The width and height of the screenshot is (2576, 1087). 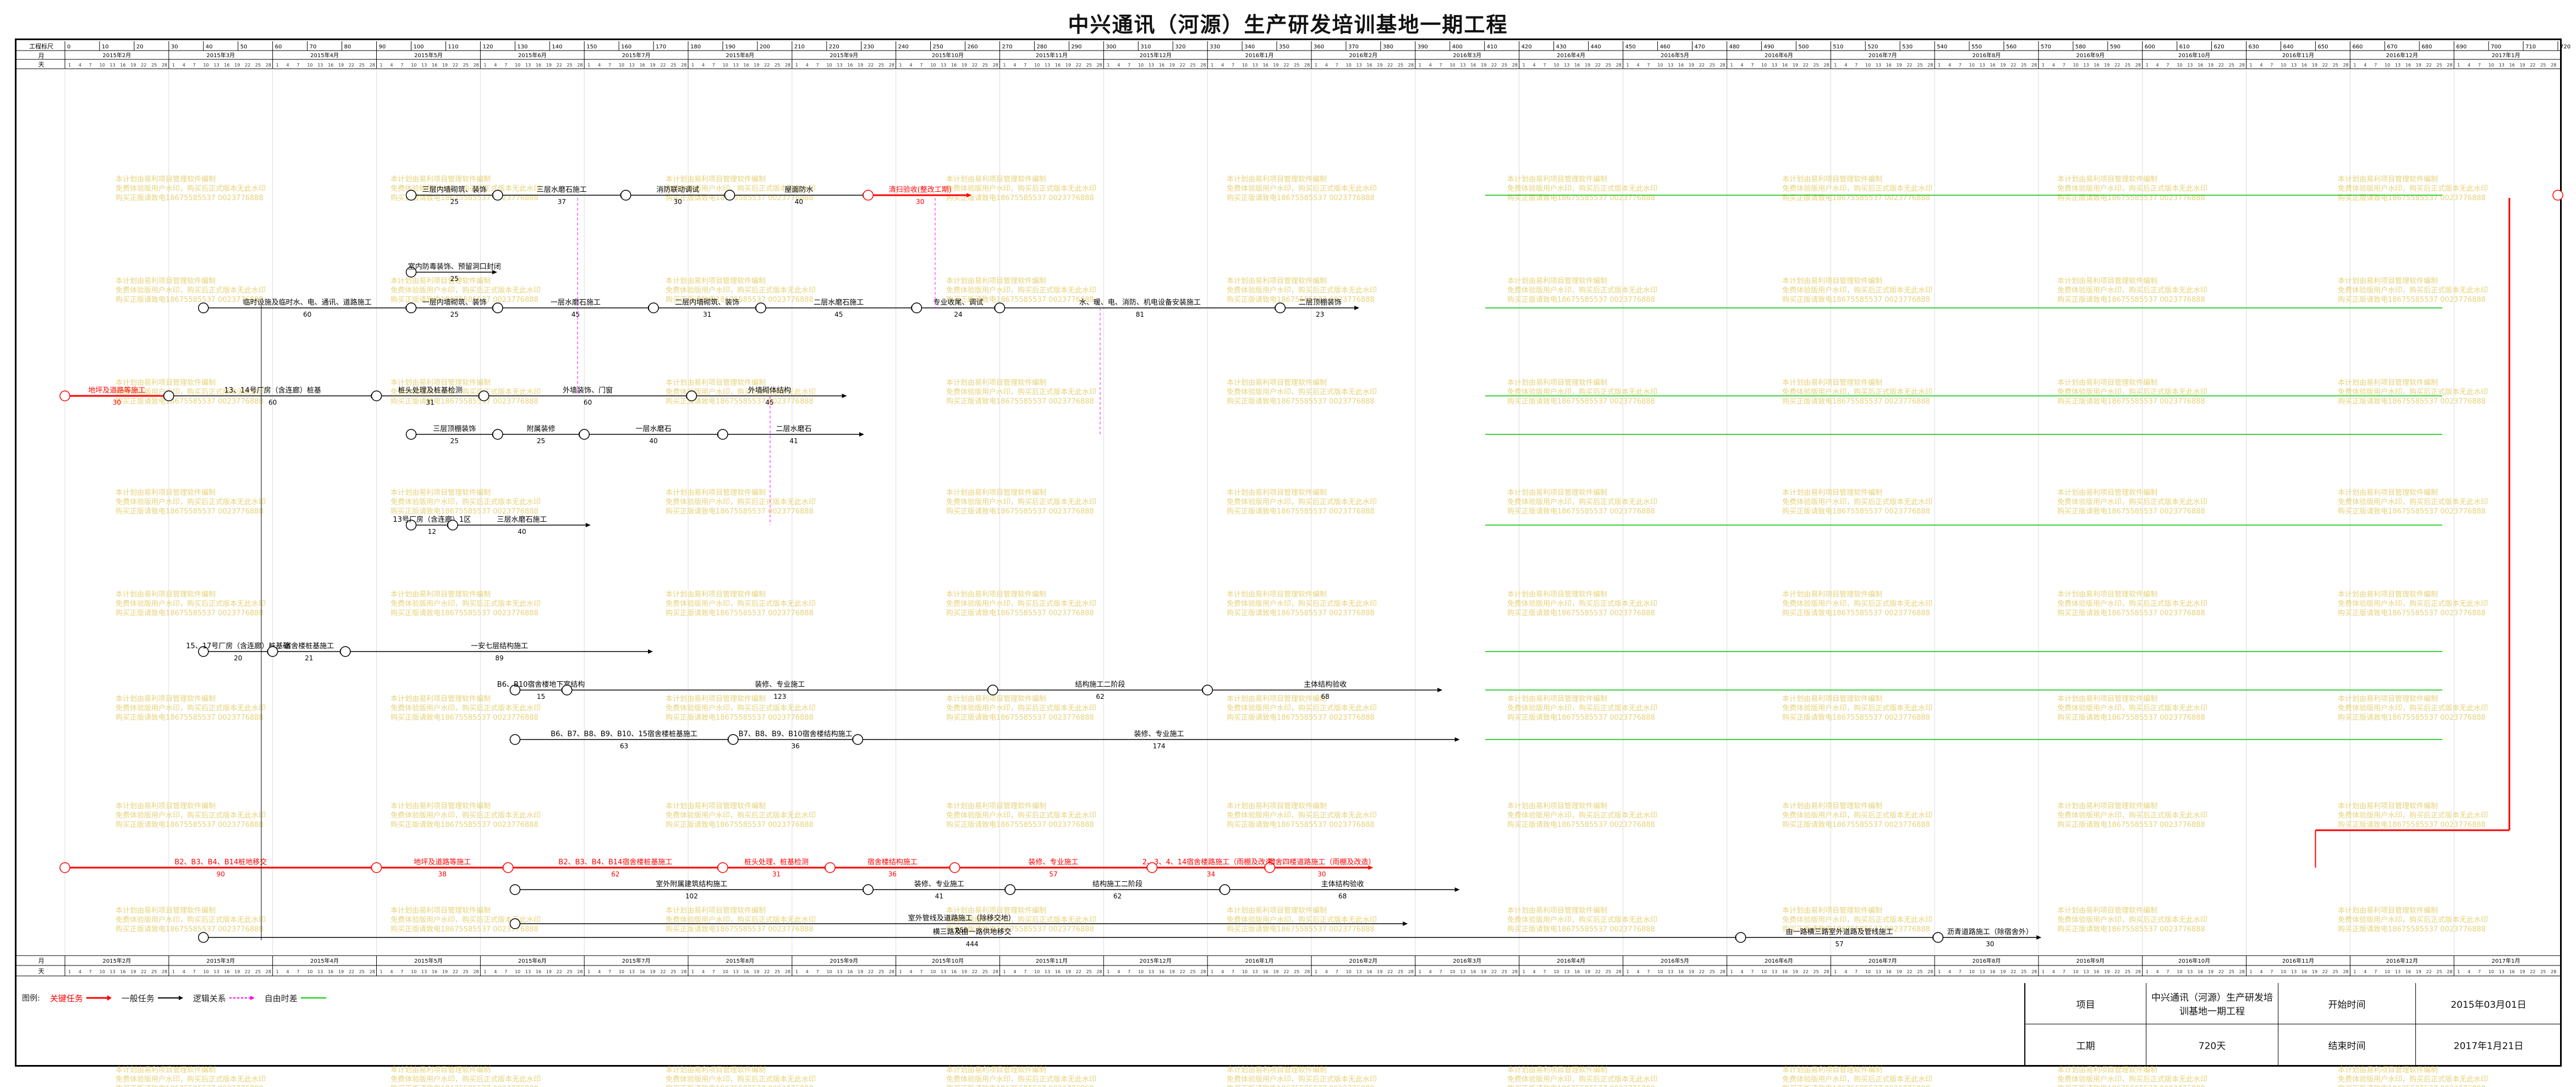 What do you see at coordinates (1769, 47) in the screenshot?
I see `scale-label: 490` at bounding box center [1769, 47].